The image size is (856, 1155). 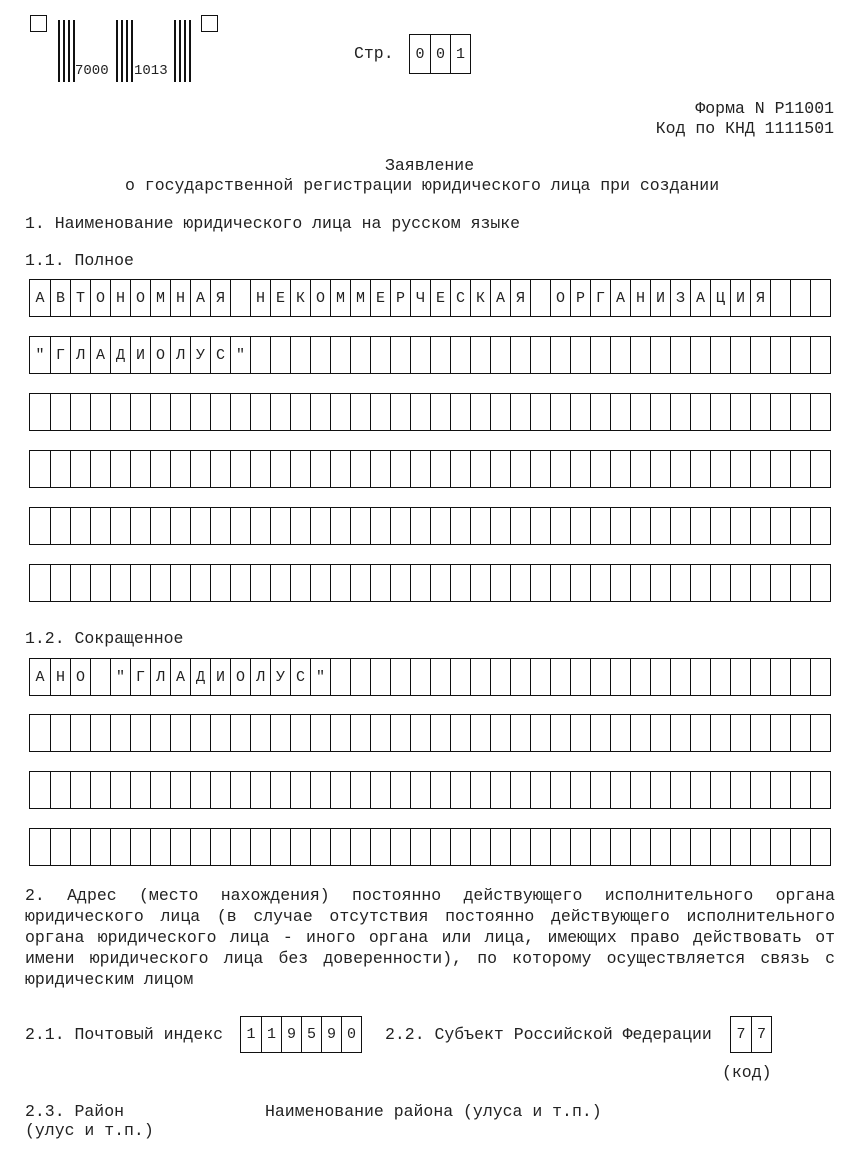 I want to click on corner-marker-left, so click(x=38, y=23).